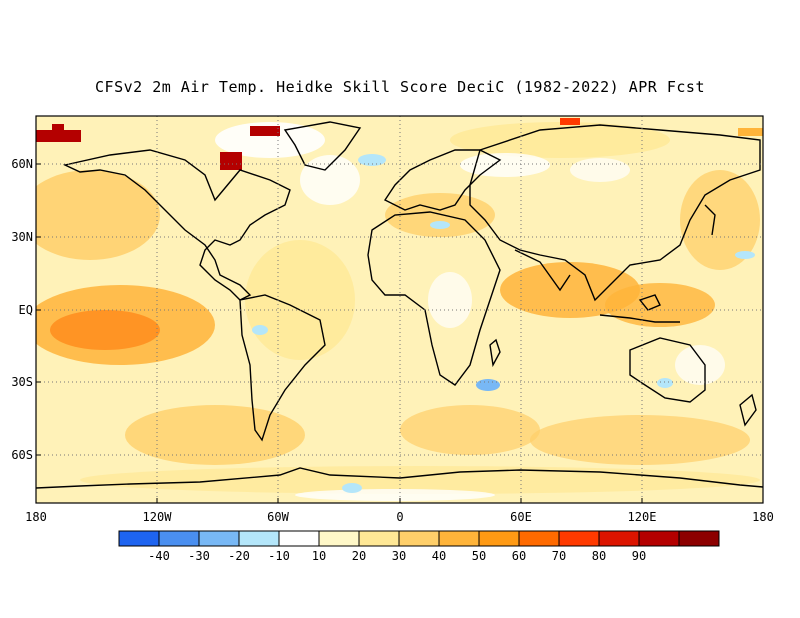  What do you see at coordinates (642, 517) in the screenshot?
I see `lon-tick: 120E` at bounding box center [642, 517].